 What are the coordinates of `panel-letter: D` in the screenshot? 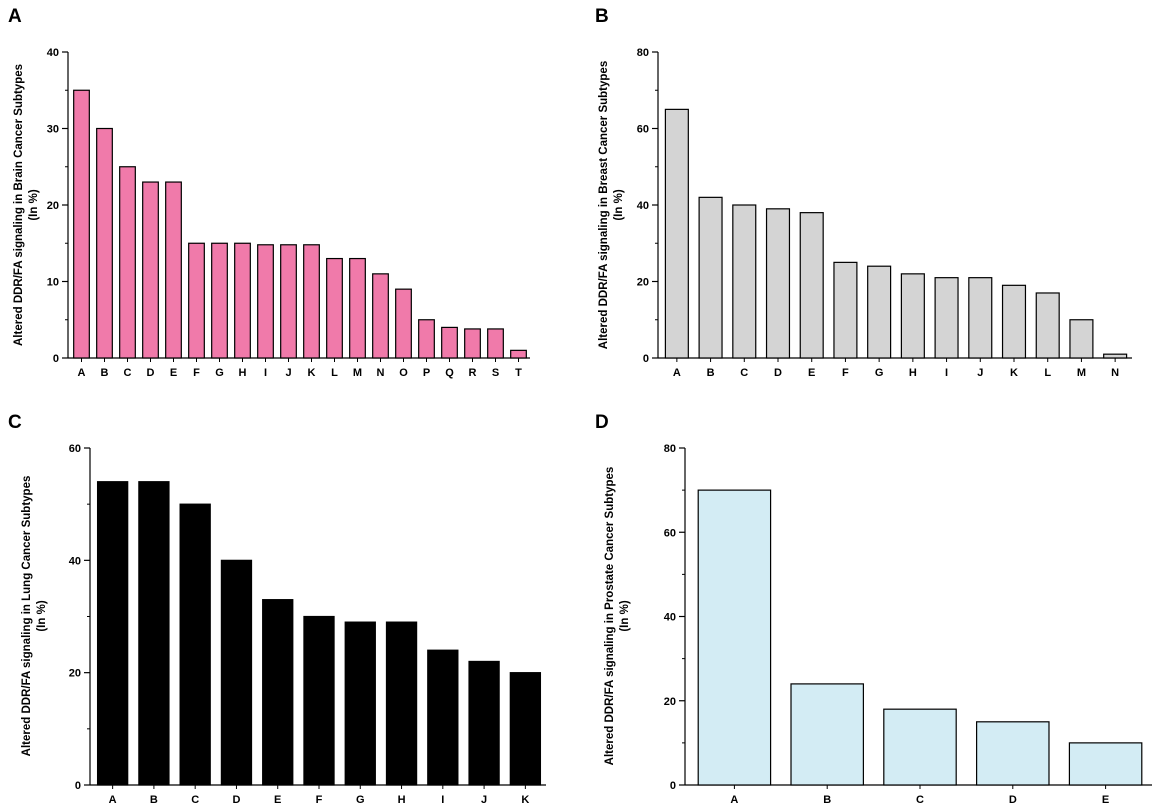 It's located at (602, 422).